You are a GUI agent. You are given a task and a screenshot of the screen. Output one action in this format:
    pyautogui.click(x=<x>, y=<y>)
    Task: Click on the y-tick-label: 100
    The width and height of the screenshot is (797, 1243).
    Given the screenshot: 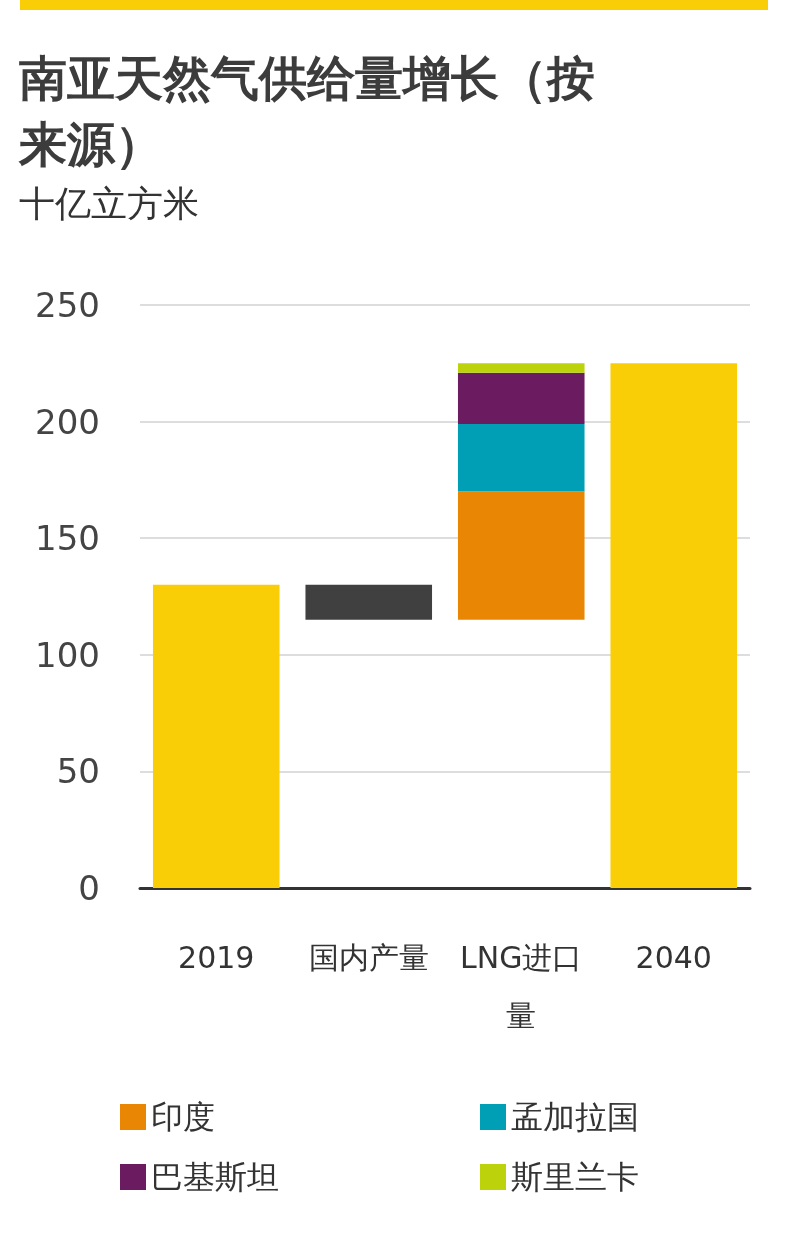 What is the action you would take?
    pyautogui.click(x=67, y=654)
    